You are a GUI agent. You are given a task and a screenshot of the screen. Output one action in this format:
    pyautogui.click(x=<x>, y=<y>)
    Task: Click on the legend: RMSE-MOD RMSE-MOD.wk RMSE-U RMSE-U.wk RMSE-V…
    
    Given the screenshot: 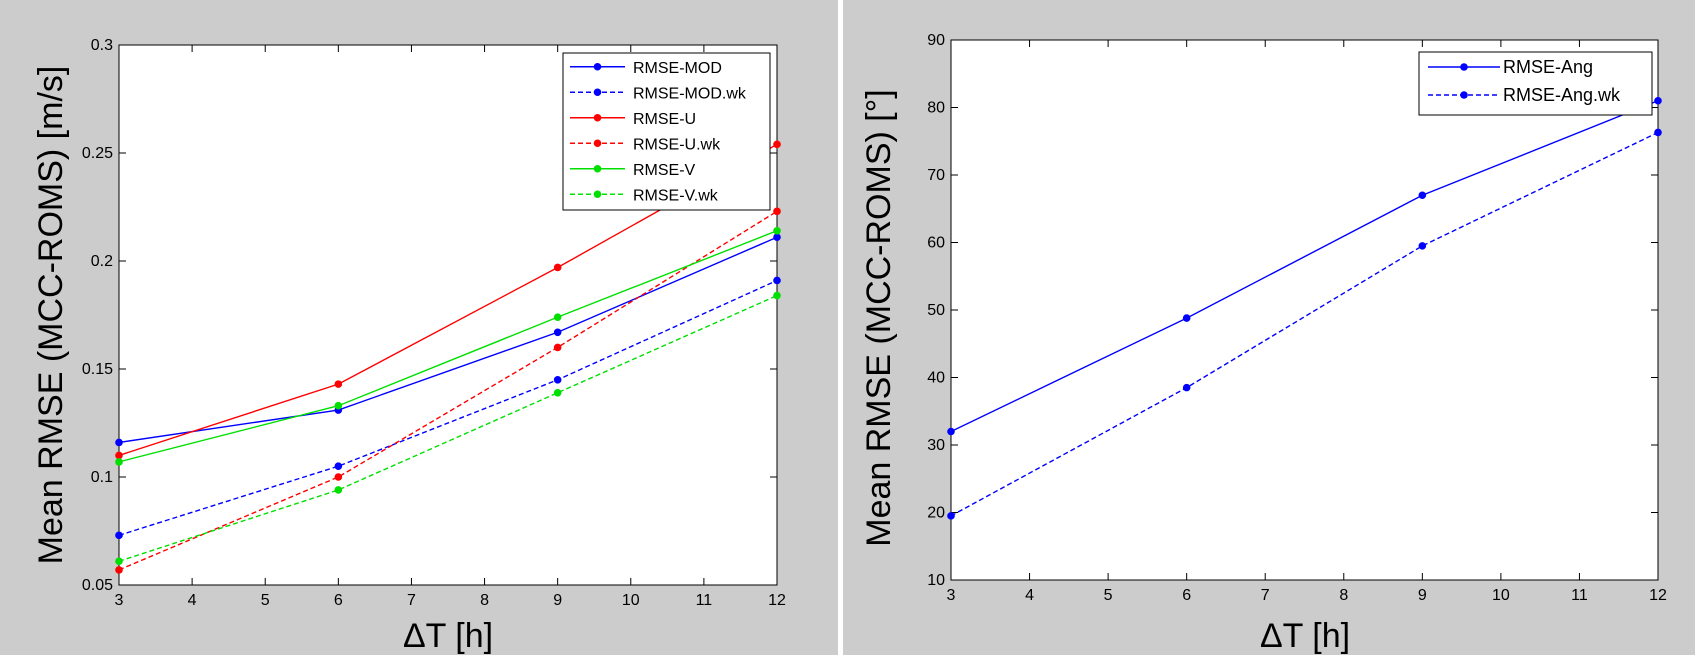 What is the action you would take?
    pyautogui.click(x=666, y=131)
    